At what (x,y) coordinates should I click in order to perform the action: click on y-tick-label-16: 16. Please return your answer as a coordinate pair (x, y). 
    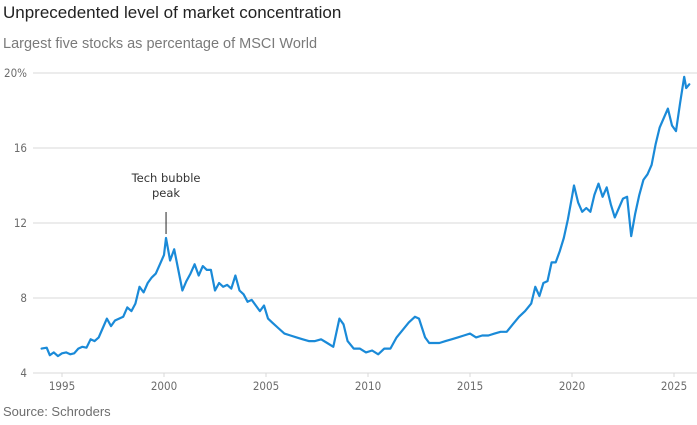
    Looking at the image, I should click on (20, 148).